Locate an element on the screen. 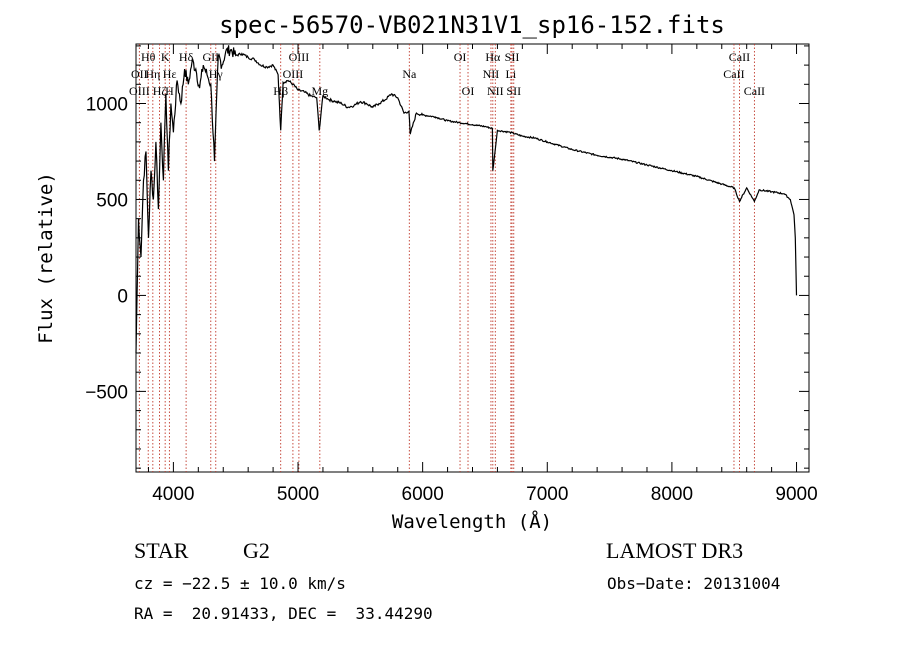 The width and height of the screenshot is (900, 649). object-class: STAR is located at coordinates (161, 550).